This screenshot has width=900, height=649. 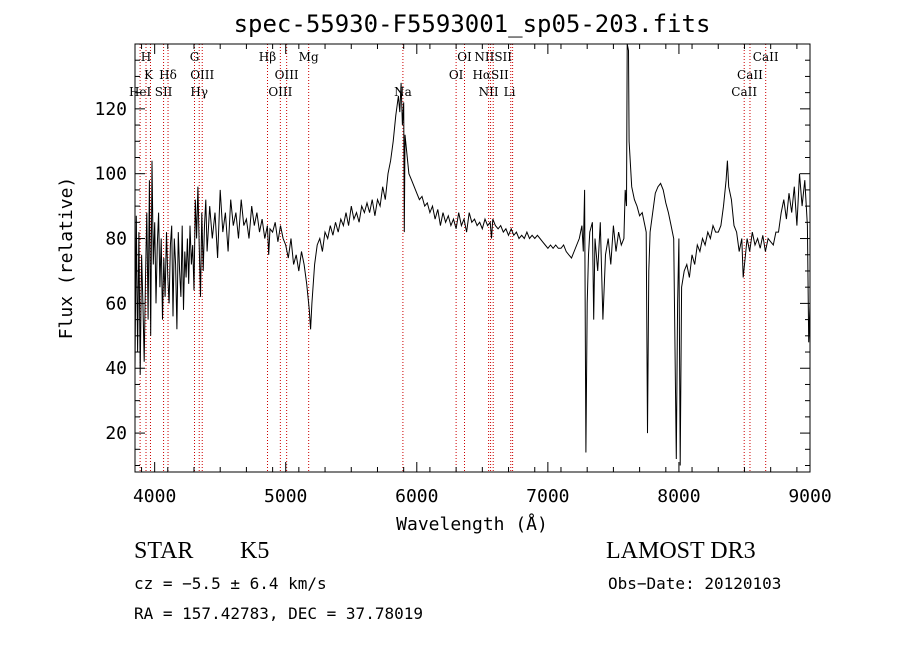 I want to click on marker-label: Mg, so click(x=309, y=57).